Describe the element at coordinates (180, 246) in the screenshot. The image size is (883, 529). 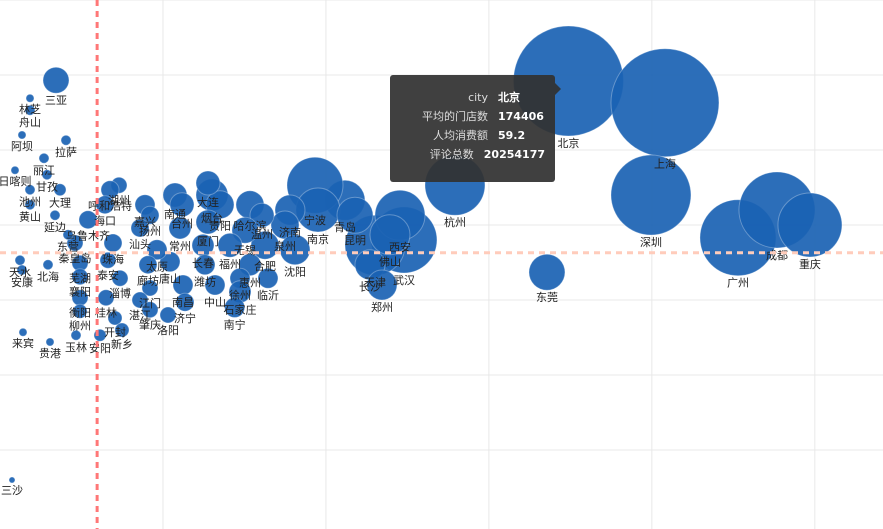
I see `bubble-label: 常州` at that location.